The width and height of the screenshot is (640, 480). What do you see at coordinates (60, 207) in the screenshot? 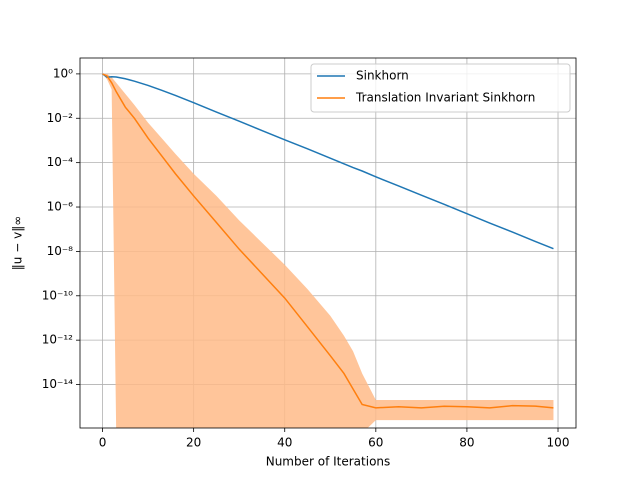
I see `y-tick-label: 10⁻⁶` at bounding box center [60, 207].